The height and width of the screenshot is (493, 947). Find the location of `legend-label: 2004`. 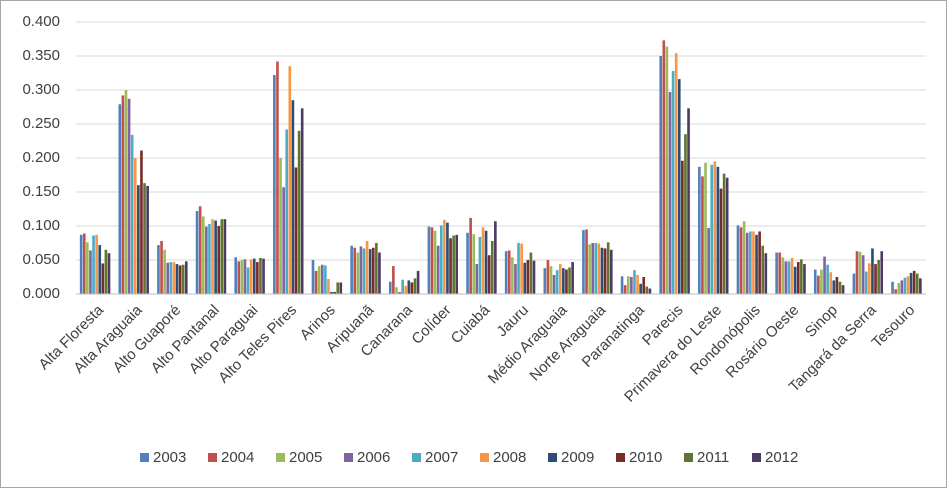

legend-label: 2004 is located at coordinates (237, 457).